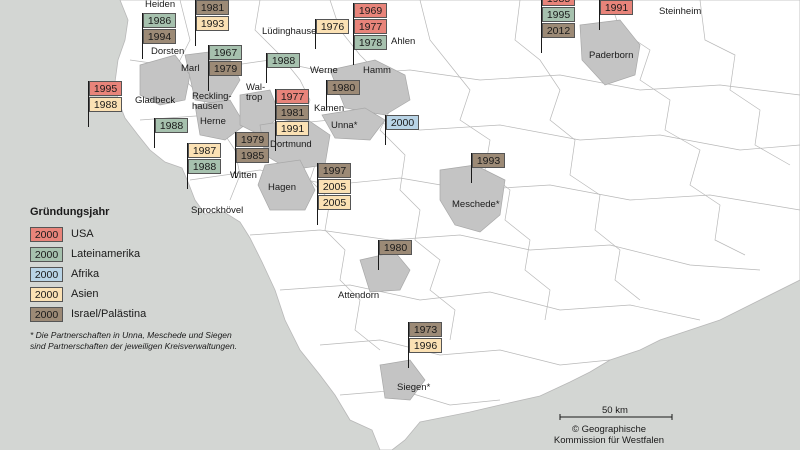  I want to click on legend-item-asien: 2000 Asien, so click(88, 294).